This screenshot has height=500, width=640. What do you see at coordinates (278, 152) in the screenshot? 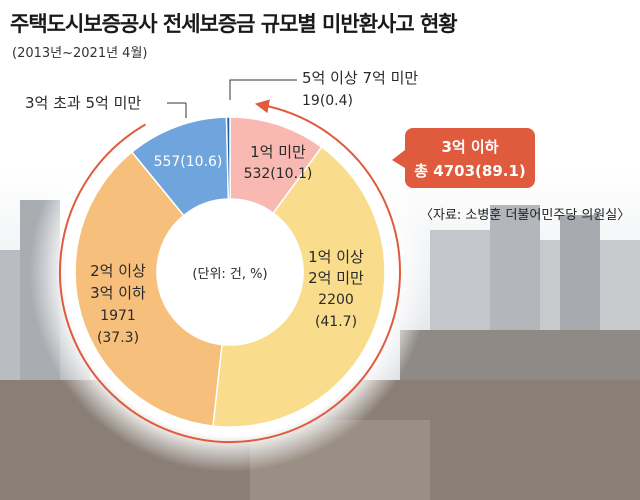
I see `label-s1-name: 1억 미만` at bounding box center [278, 152].